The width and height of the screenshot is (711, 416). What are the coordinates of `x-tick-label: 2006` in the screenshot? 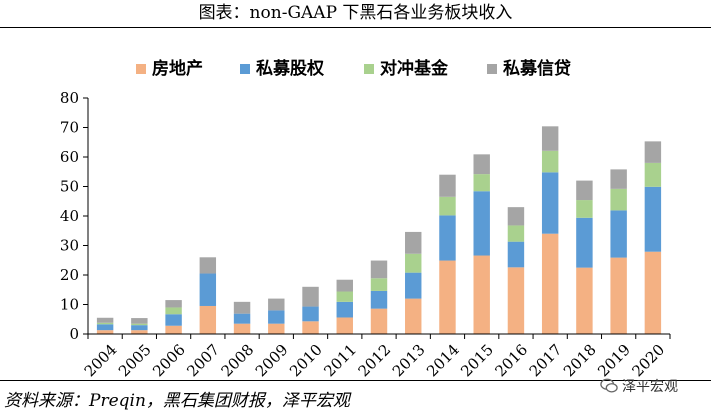 It's located at (169, 360).